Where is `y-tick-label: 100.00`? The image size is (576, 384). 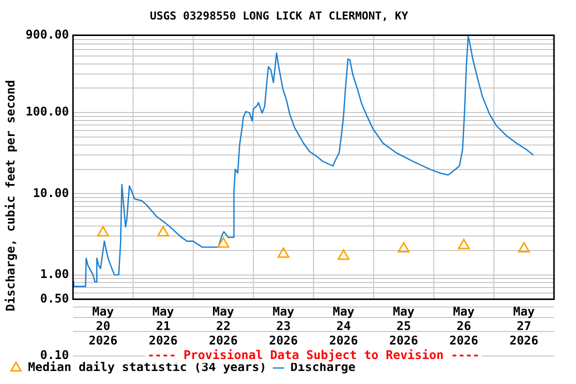 y-tick-label: 100.00 is located at coordinates (47, 111).